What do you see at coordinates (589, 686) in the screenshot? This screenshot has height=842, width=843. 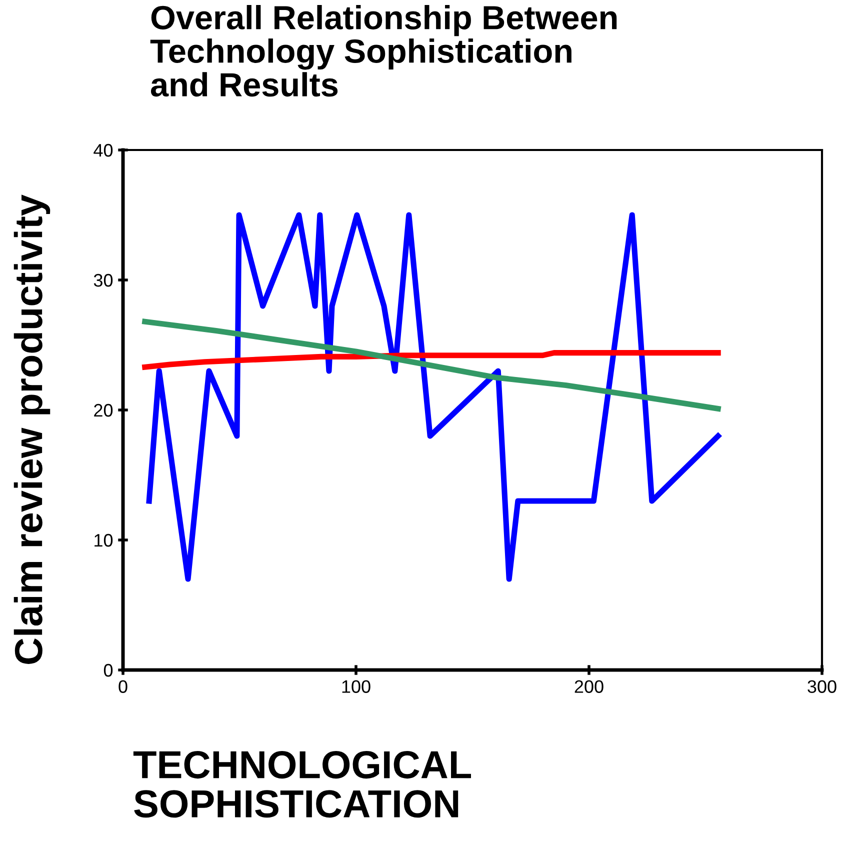 I see `x-tick-label: 200` at bounding box center [589, 686].